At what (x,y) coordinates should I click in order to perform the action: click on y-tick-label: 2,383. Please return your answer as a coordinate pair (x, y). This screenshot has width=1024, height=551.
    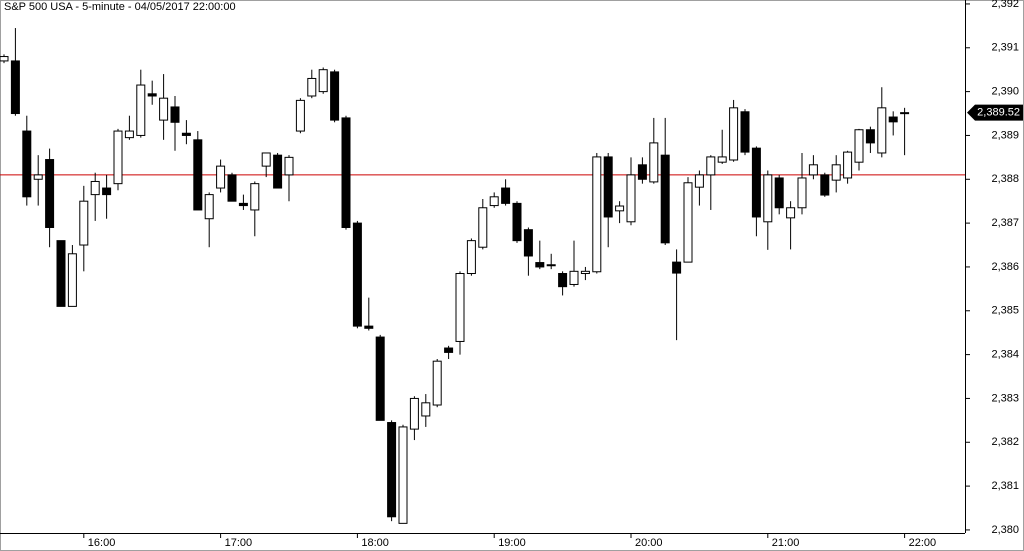
    Looking at the image, I should click on (1005, 398).